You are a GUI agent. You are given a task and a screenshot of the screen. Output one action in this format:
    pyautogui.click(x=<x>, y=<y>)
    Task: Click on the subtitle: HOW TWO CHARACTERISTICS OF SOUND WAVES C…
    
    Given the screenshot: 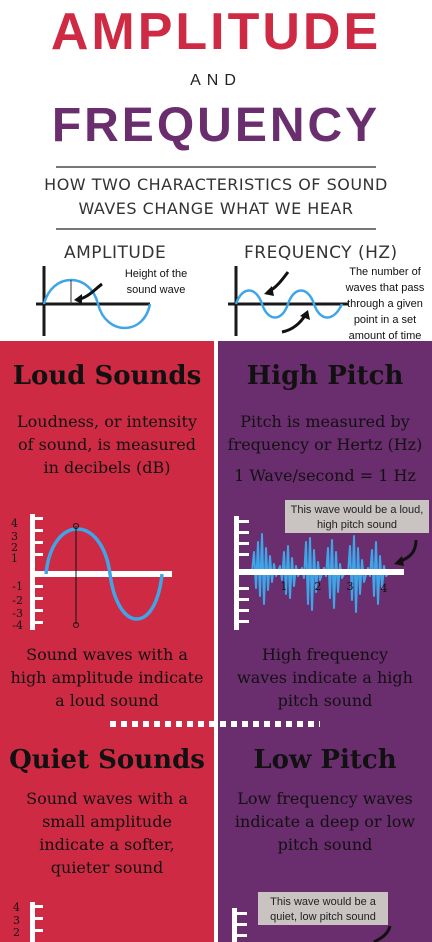 What is the action you would take?
    pyautogui.click(x=216, y=197)
    